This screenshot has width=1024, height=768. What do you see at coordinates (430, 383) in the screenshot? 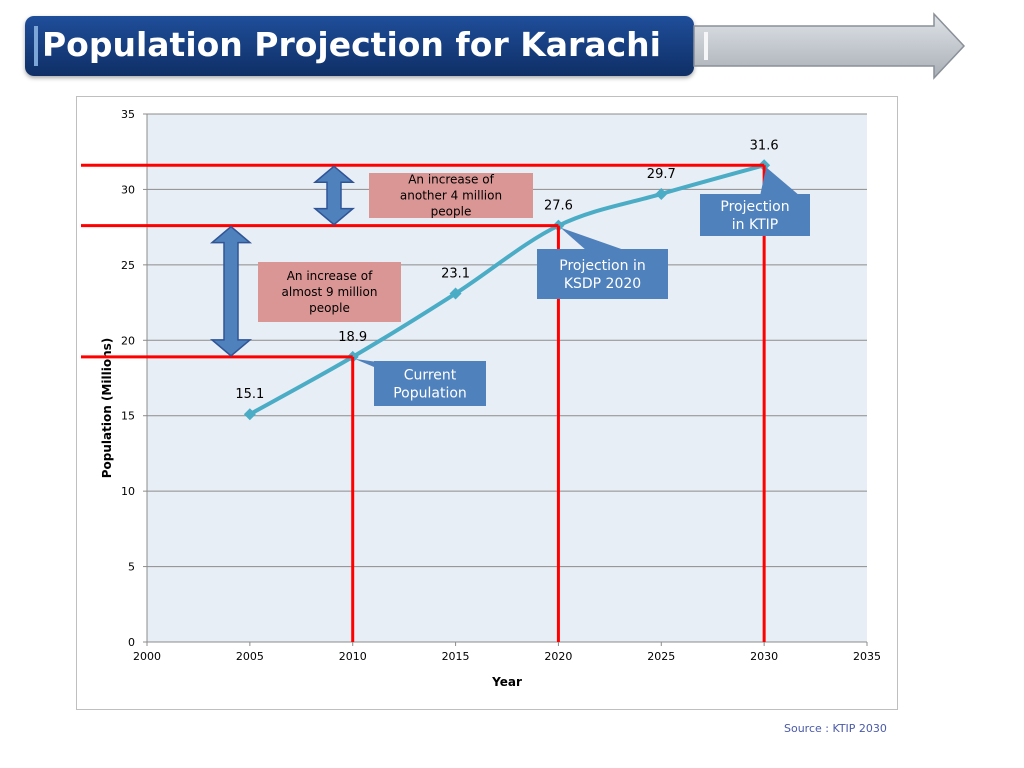
I see `callout-current-population` at bounding box center [430, 383].